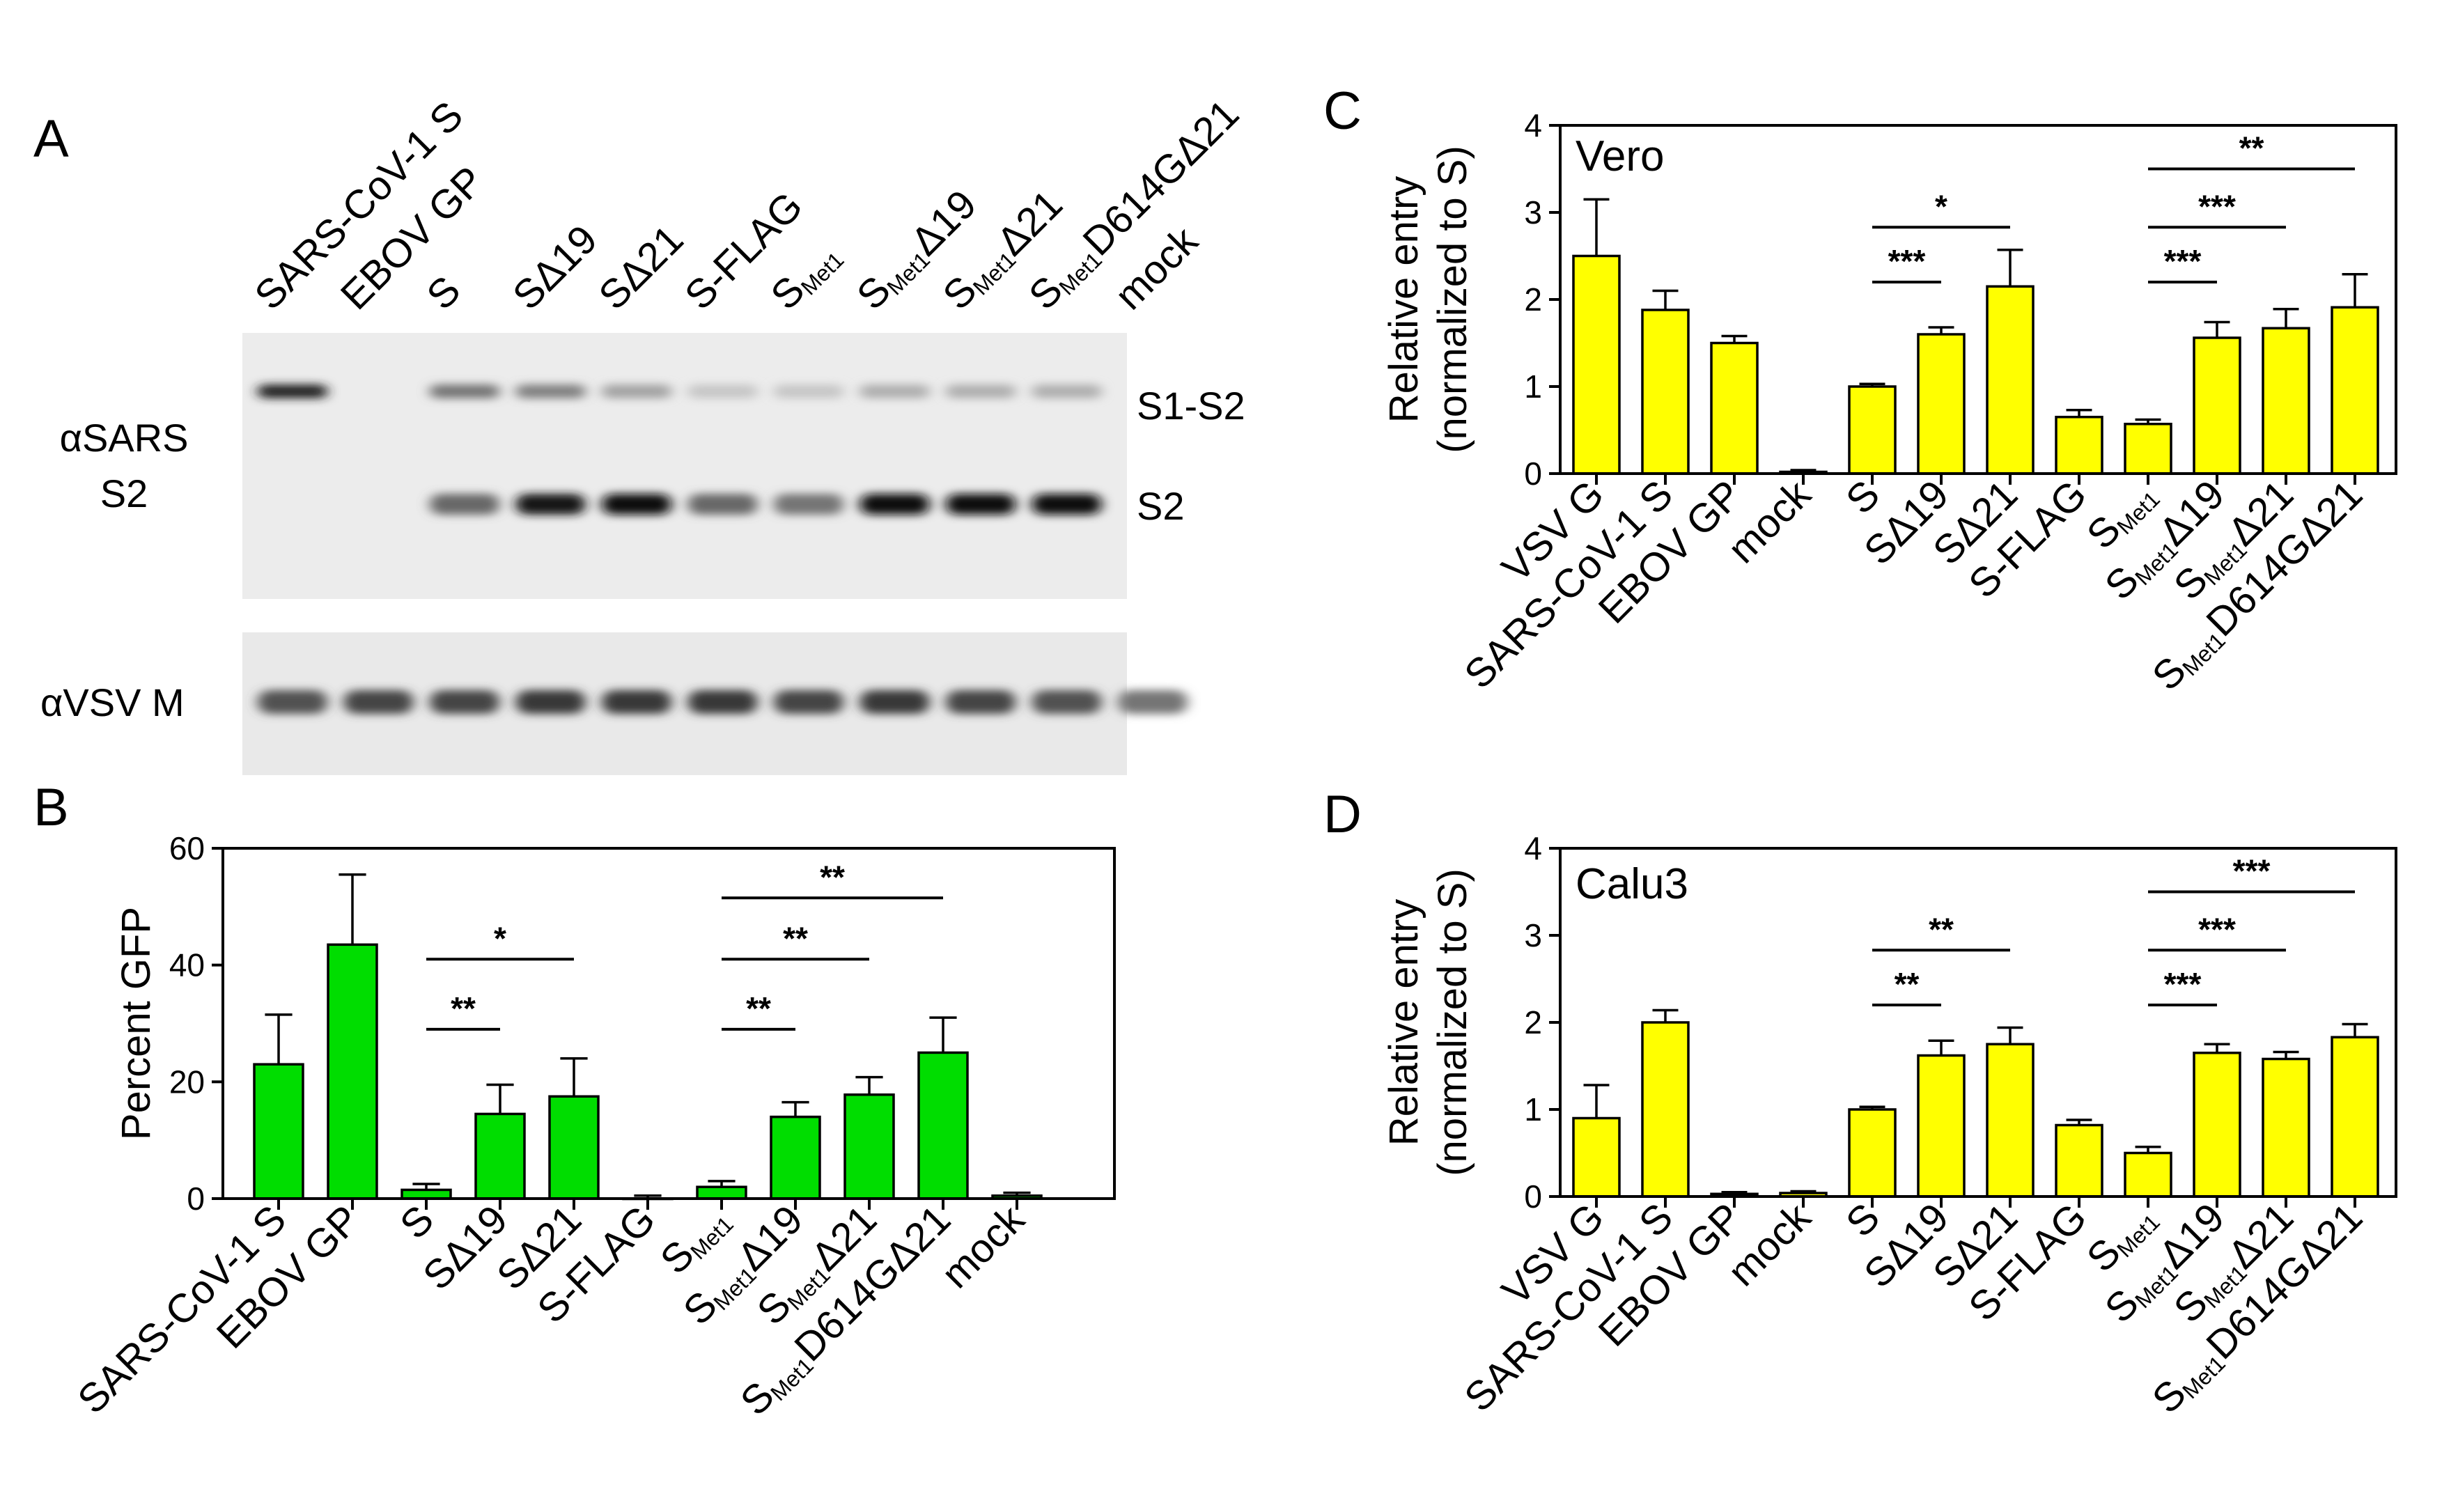 The image size is (2458, 1512). I want to click on y-tick-label-c-2: 2, so click(1533, 300).